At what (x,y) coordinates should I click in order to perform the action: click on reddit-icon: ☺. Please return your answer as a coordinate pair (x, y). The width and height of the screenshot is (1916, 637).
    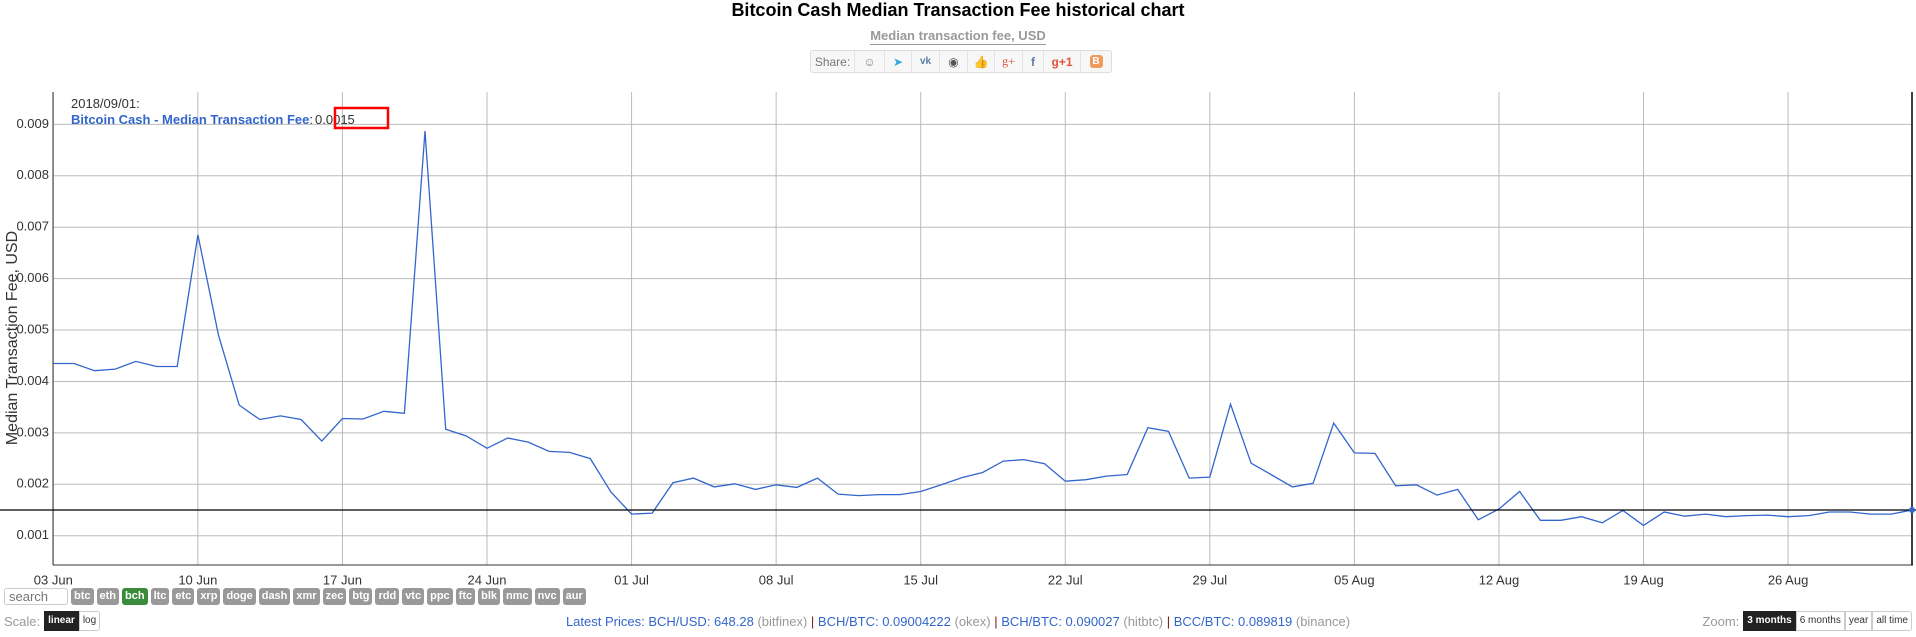
    Looking at the image, I should click on (870, 61).